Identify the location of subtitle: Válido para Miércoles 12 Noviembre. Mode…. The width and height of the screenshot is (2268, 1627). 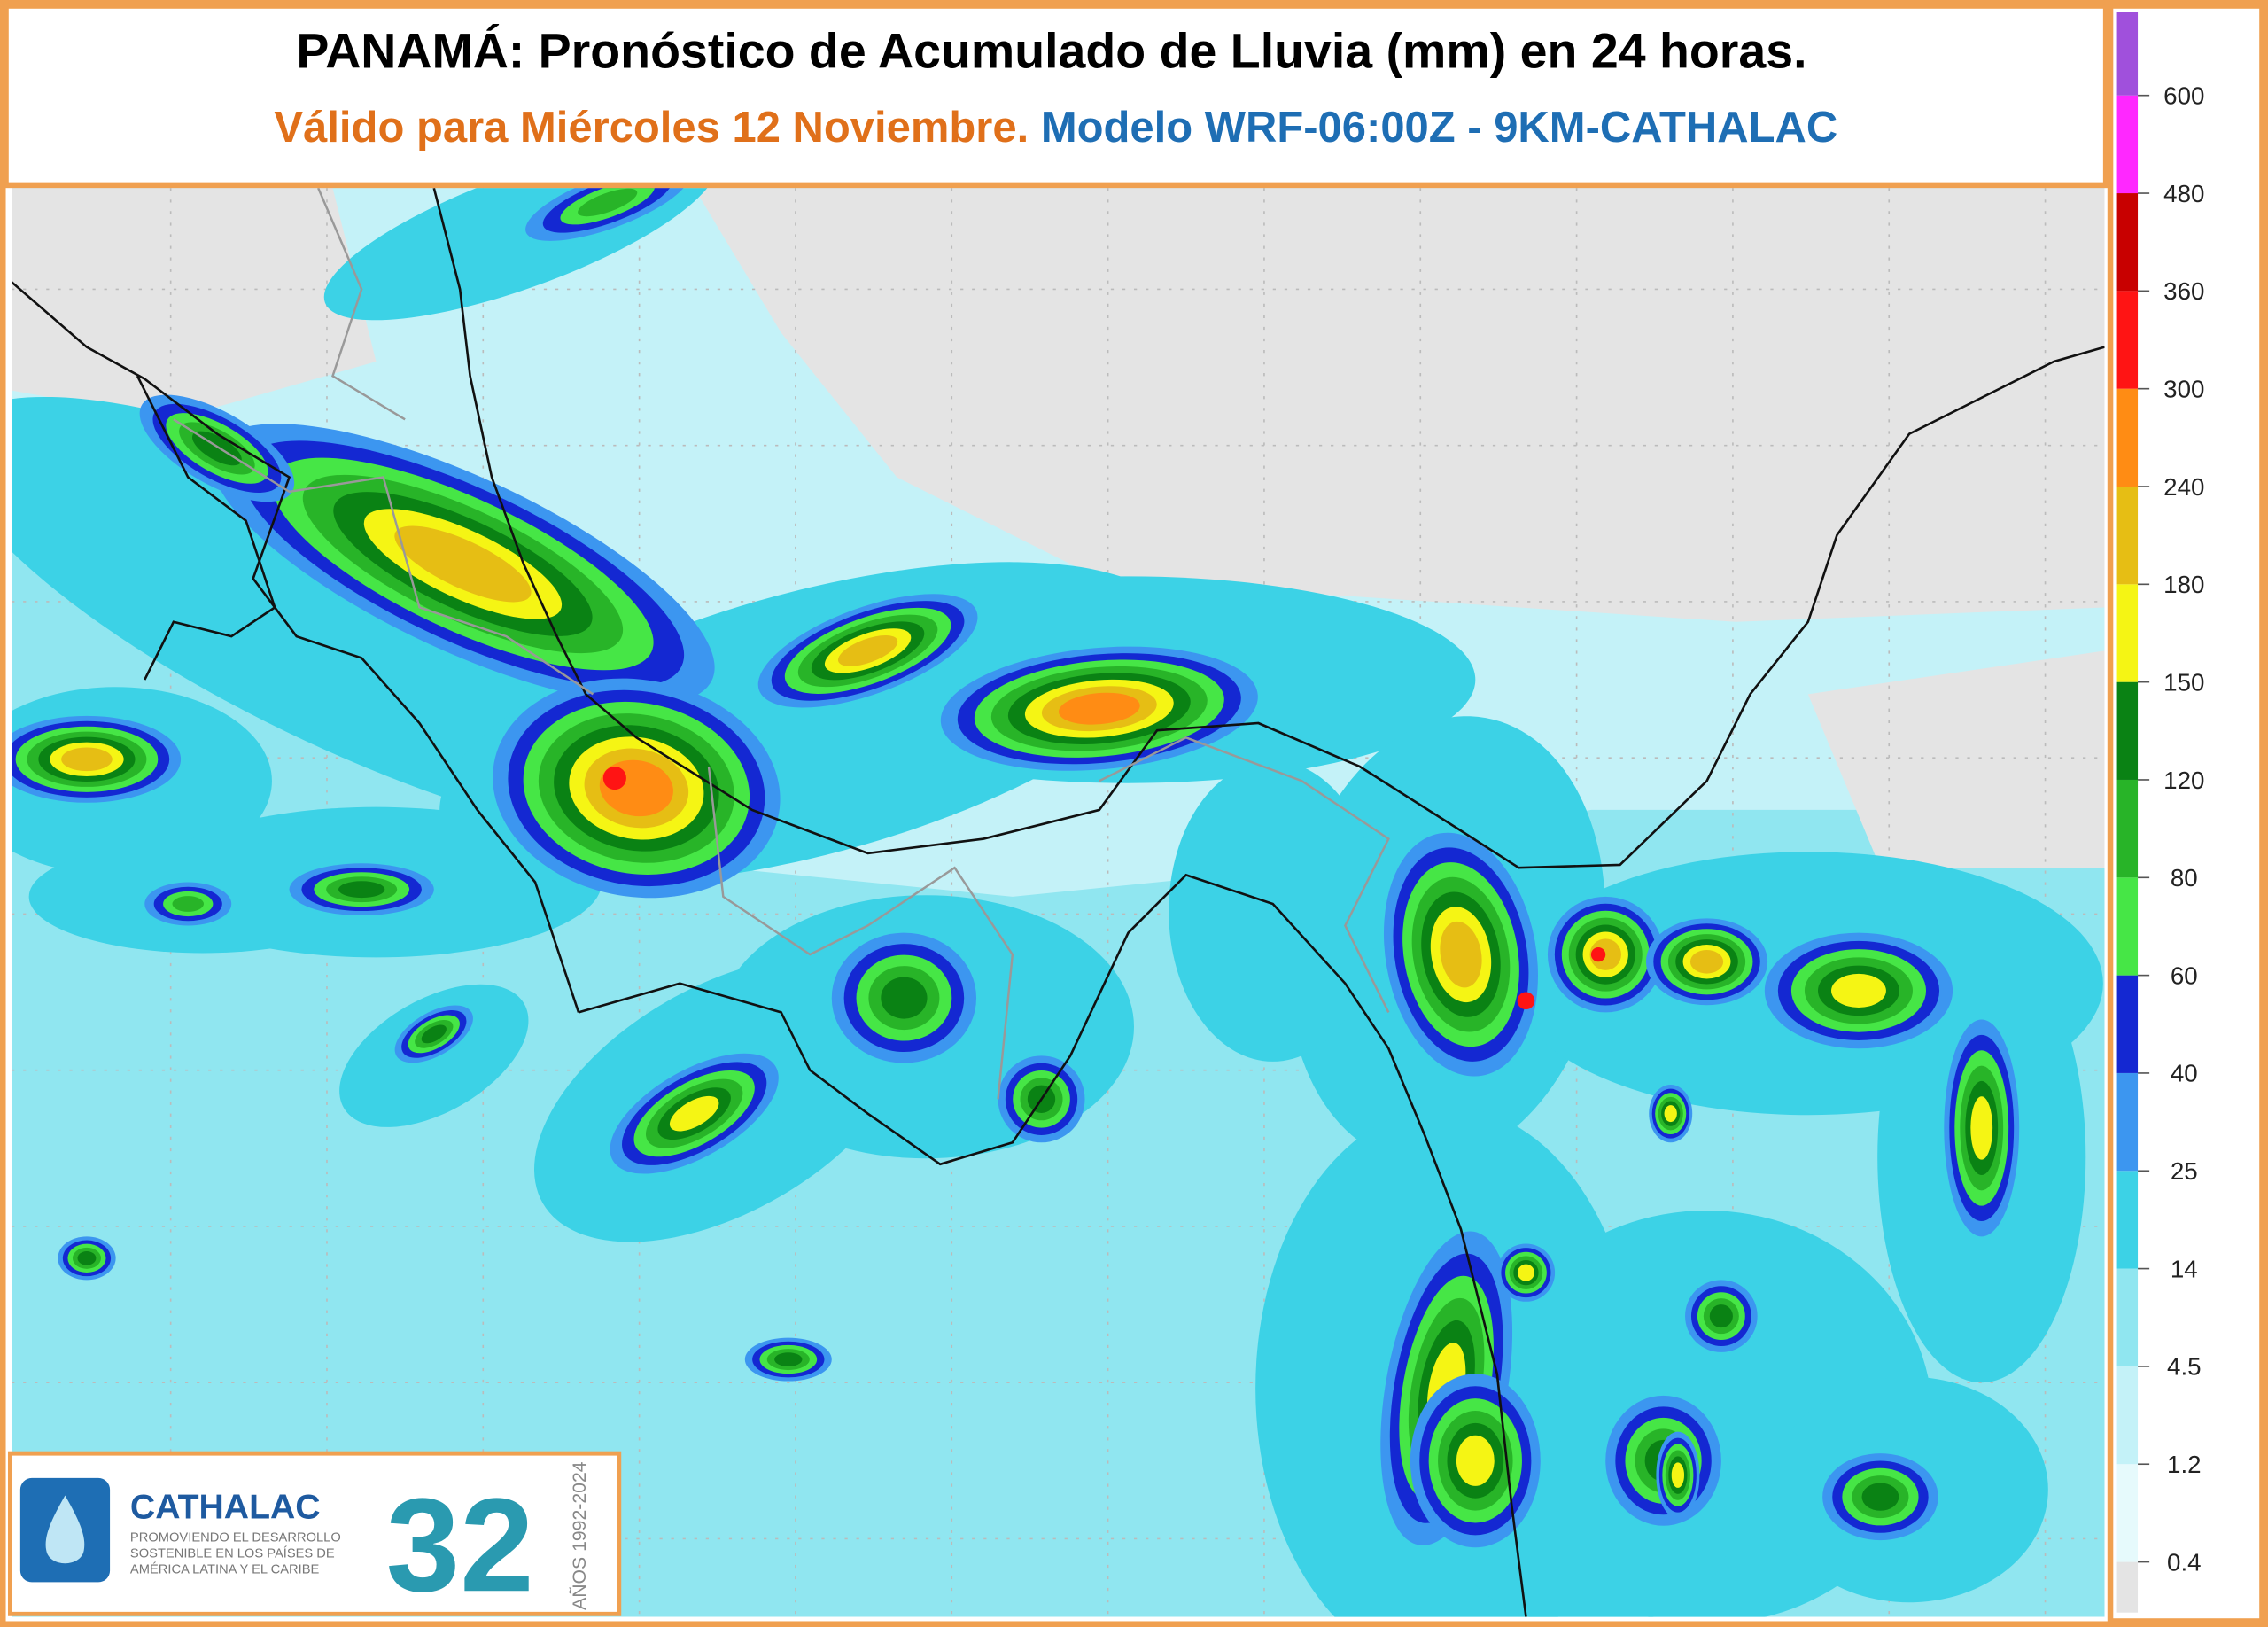
(1055, 128).